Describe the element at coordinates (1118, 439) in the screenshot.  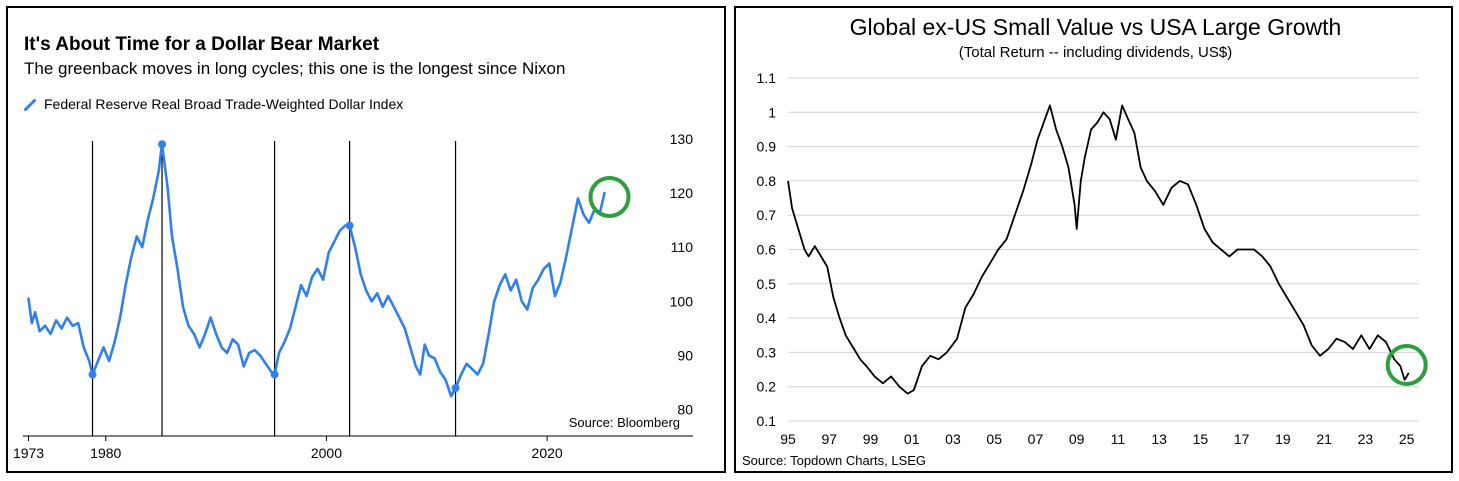
I see `x-tick-label: 11` at that location.